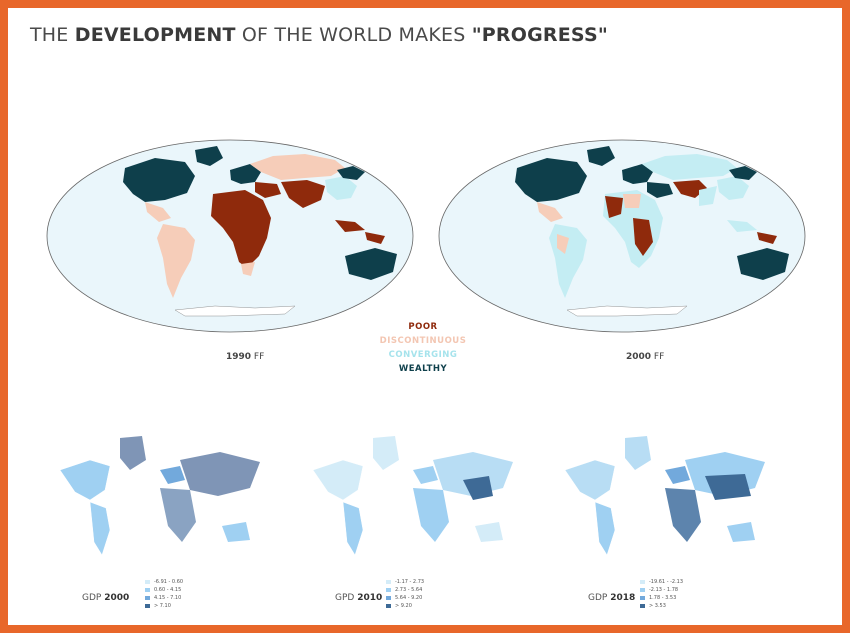  I want to click on world-map-2000, so click(622, 236).